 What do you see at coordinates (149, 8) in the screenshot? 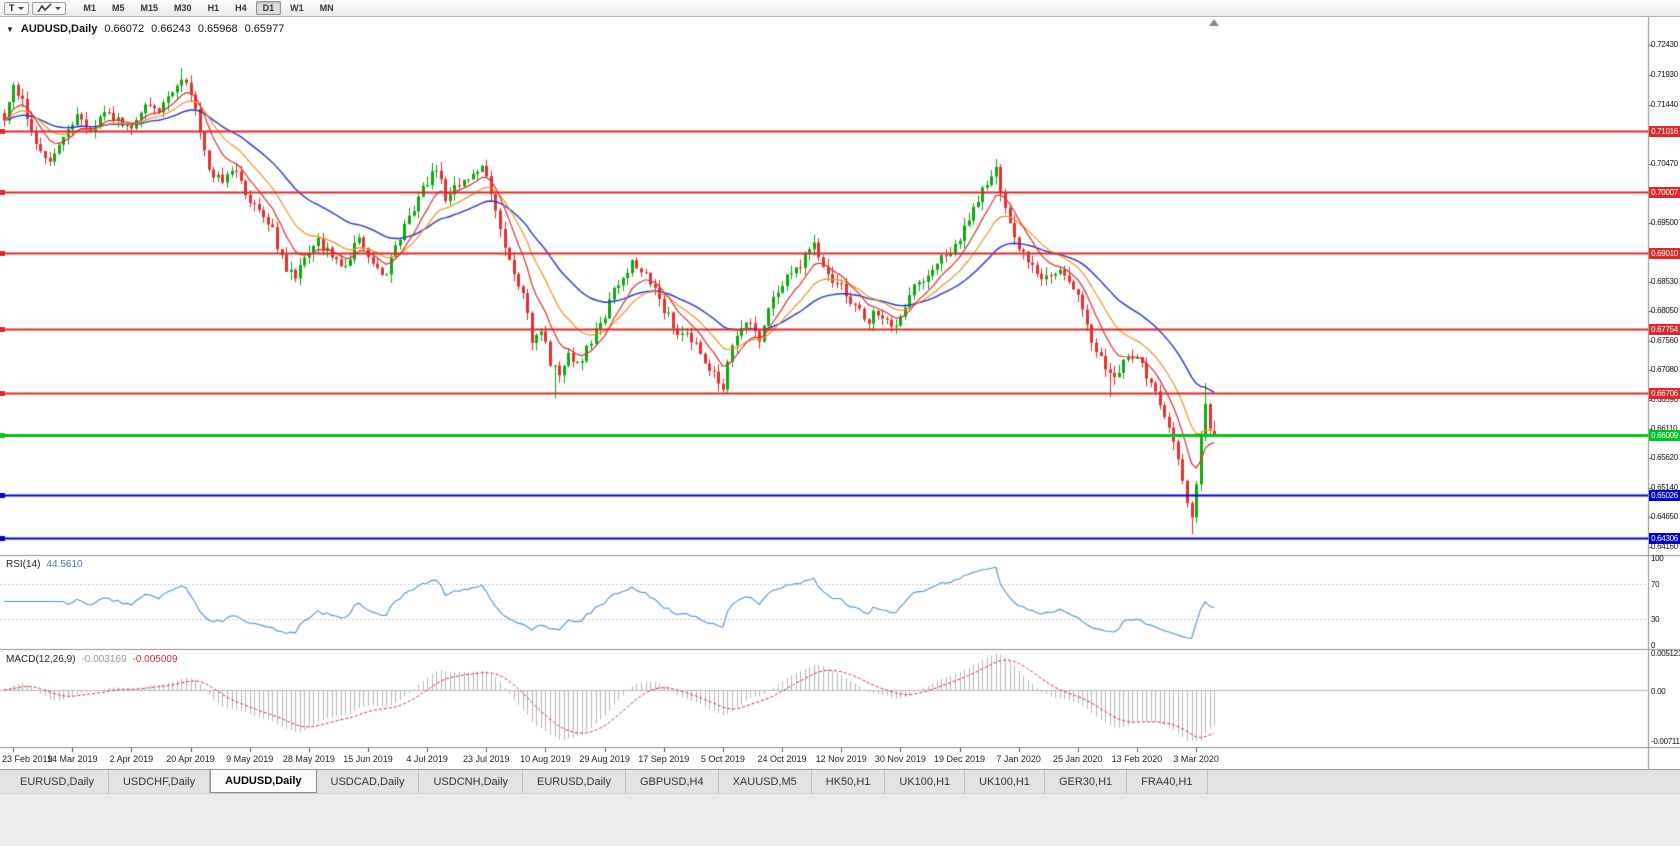
I see `timeframe-button-m15: M15` at bounding box center [149, 8].